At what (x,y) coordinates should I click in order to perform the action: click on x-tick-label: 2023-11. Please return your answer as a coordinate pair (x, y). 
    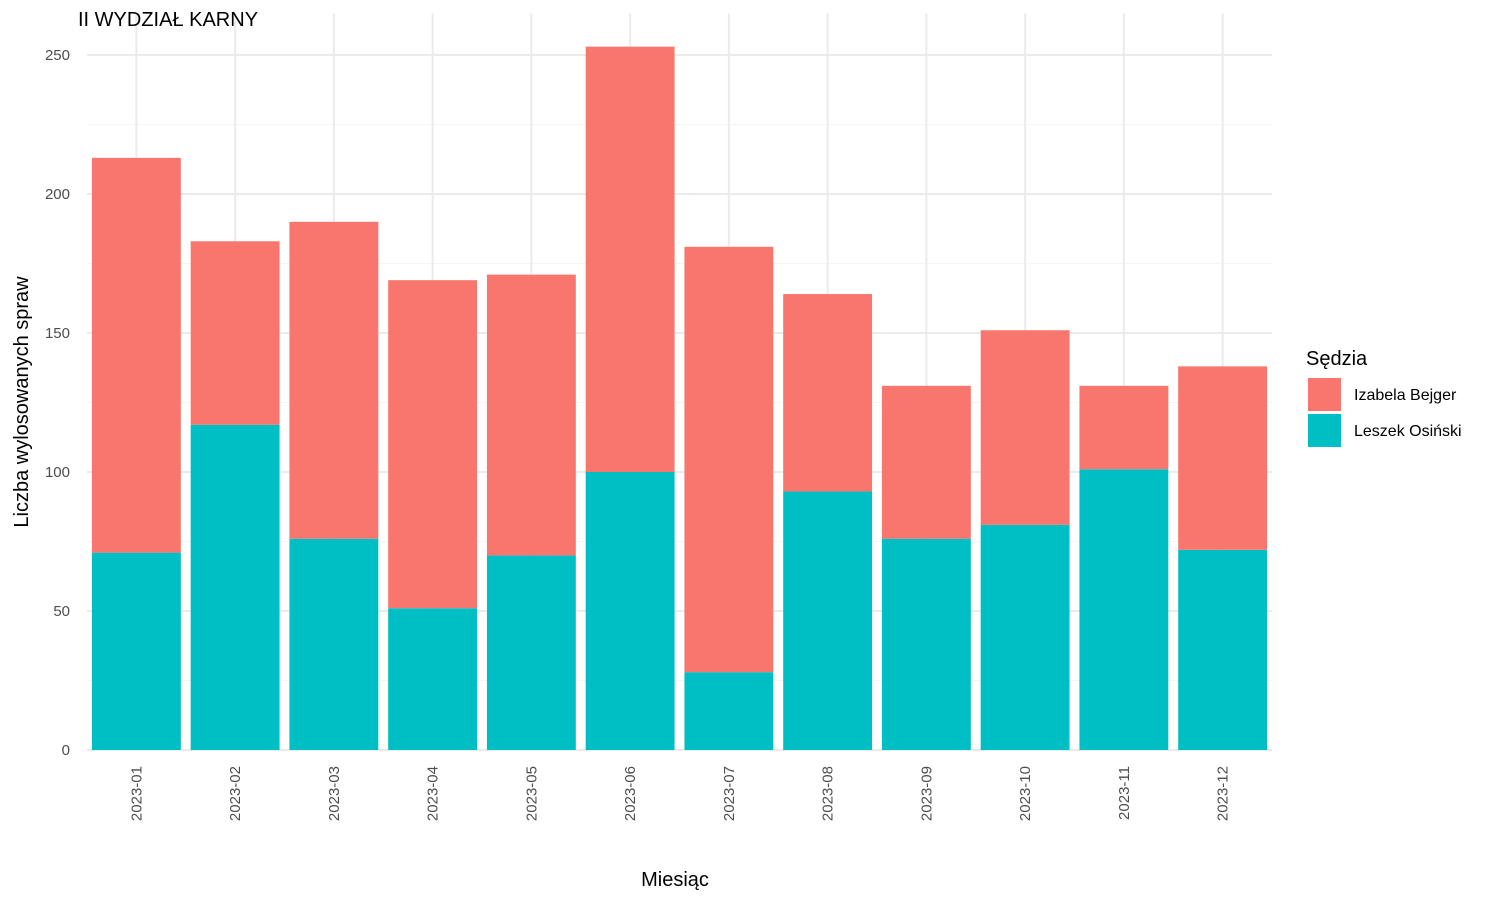
    Looking at the image, I should click on (1124, 793).